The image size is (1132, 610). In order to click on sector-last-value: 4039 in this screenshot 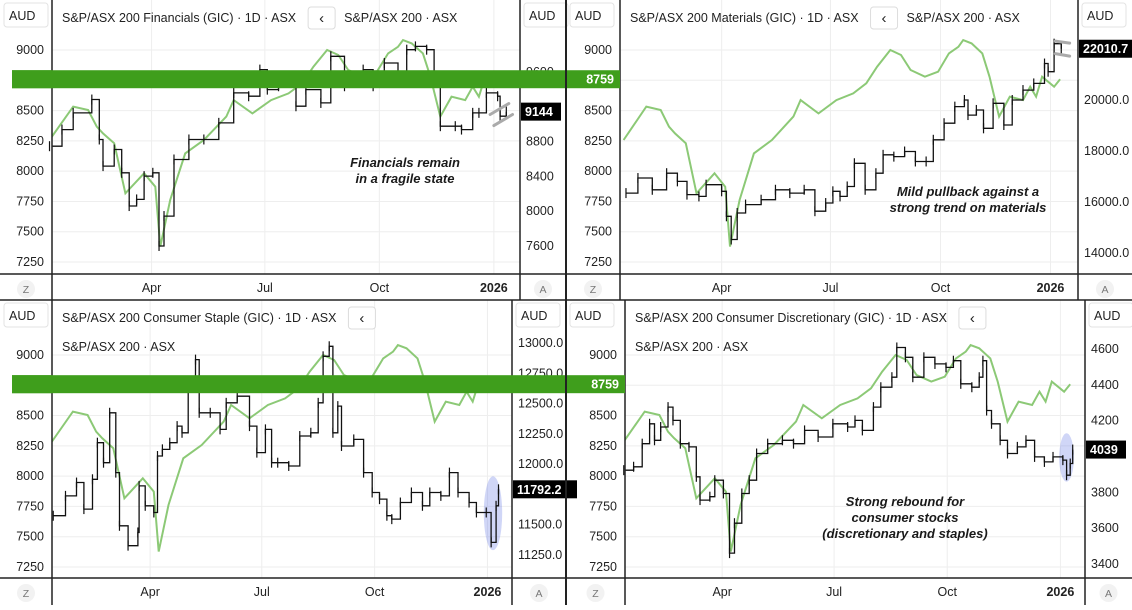, I will do `click(1104, 450)`.